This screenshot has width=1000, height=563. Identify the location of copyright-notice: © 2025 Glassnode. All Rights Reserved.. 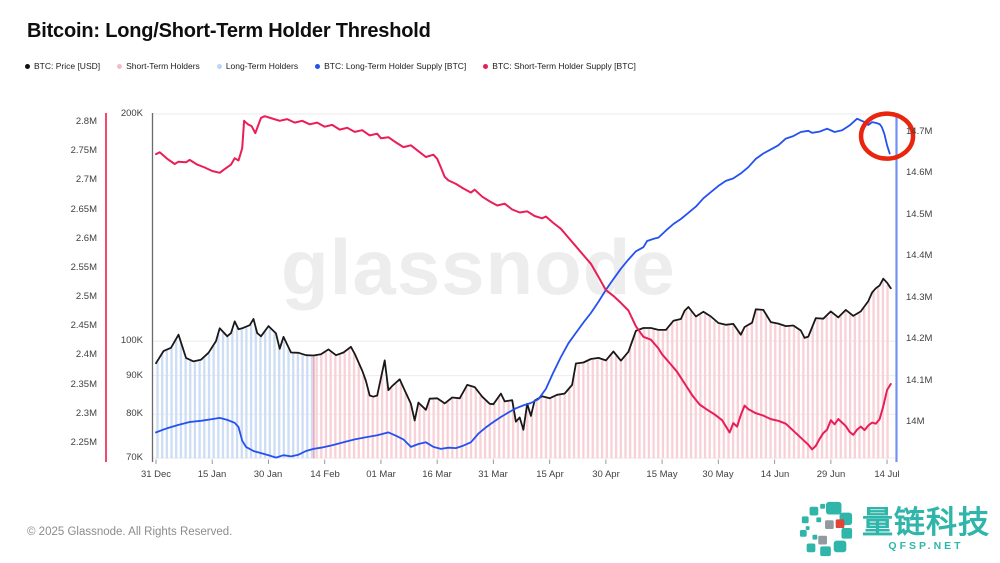
(130, 532).